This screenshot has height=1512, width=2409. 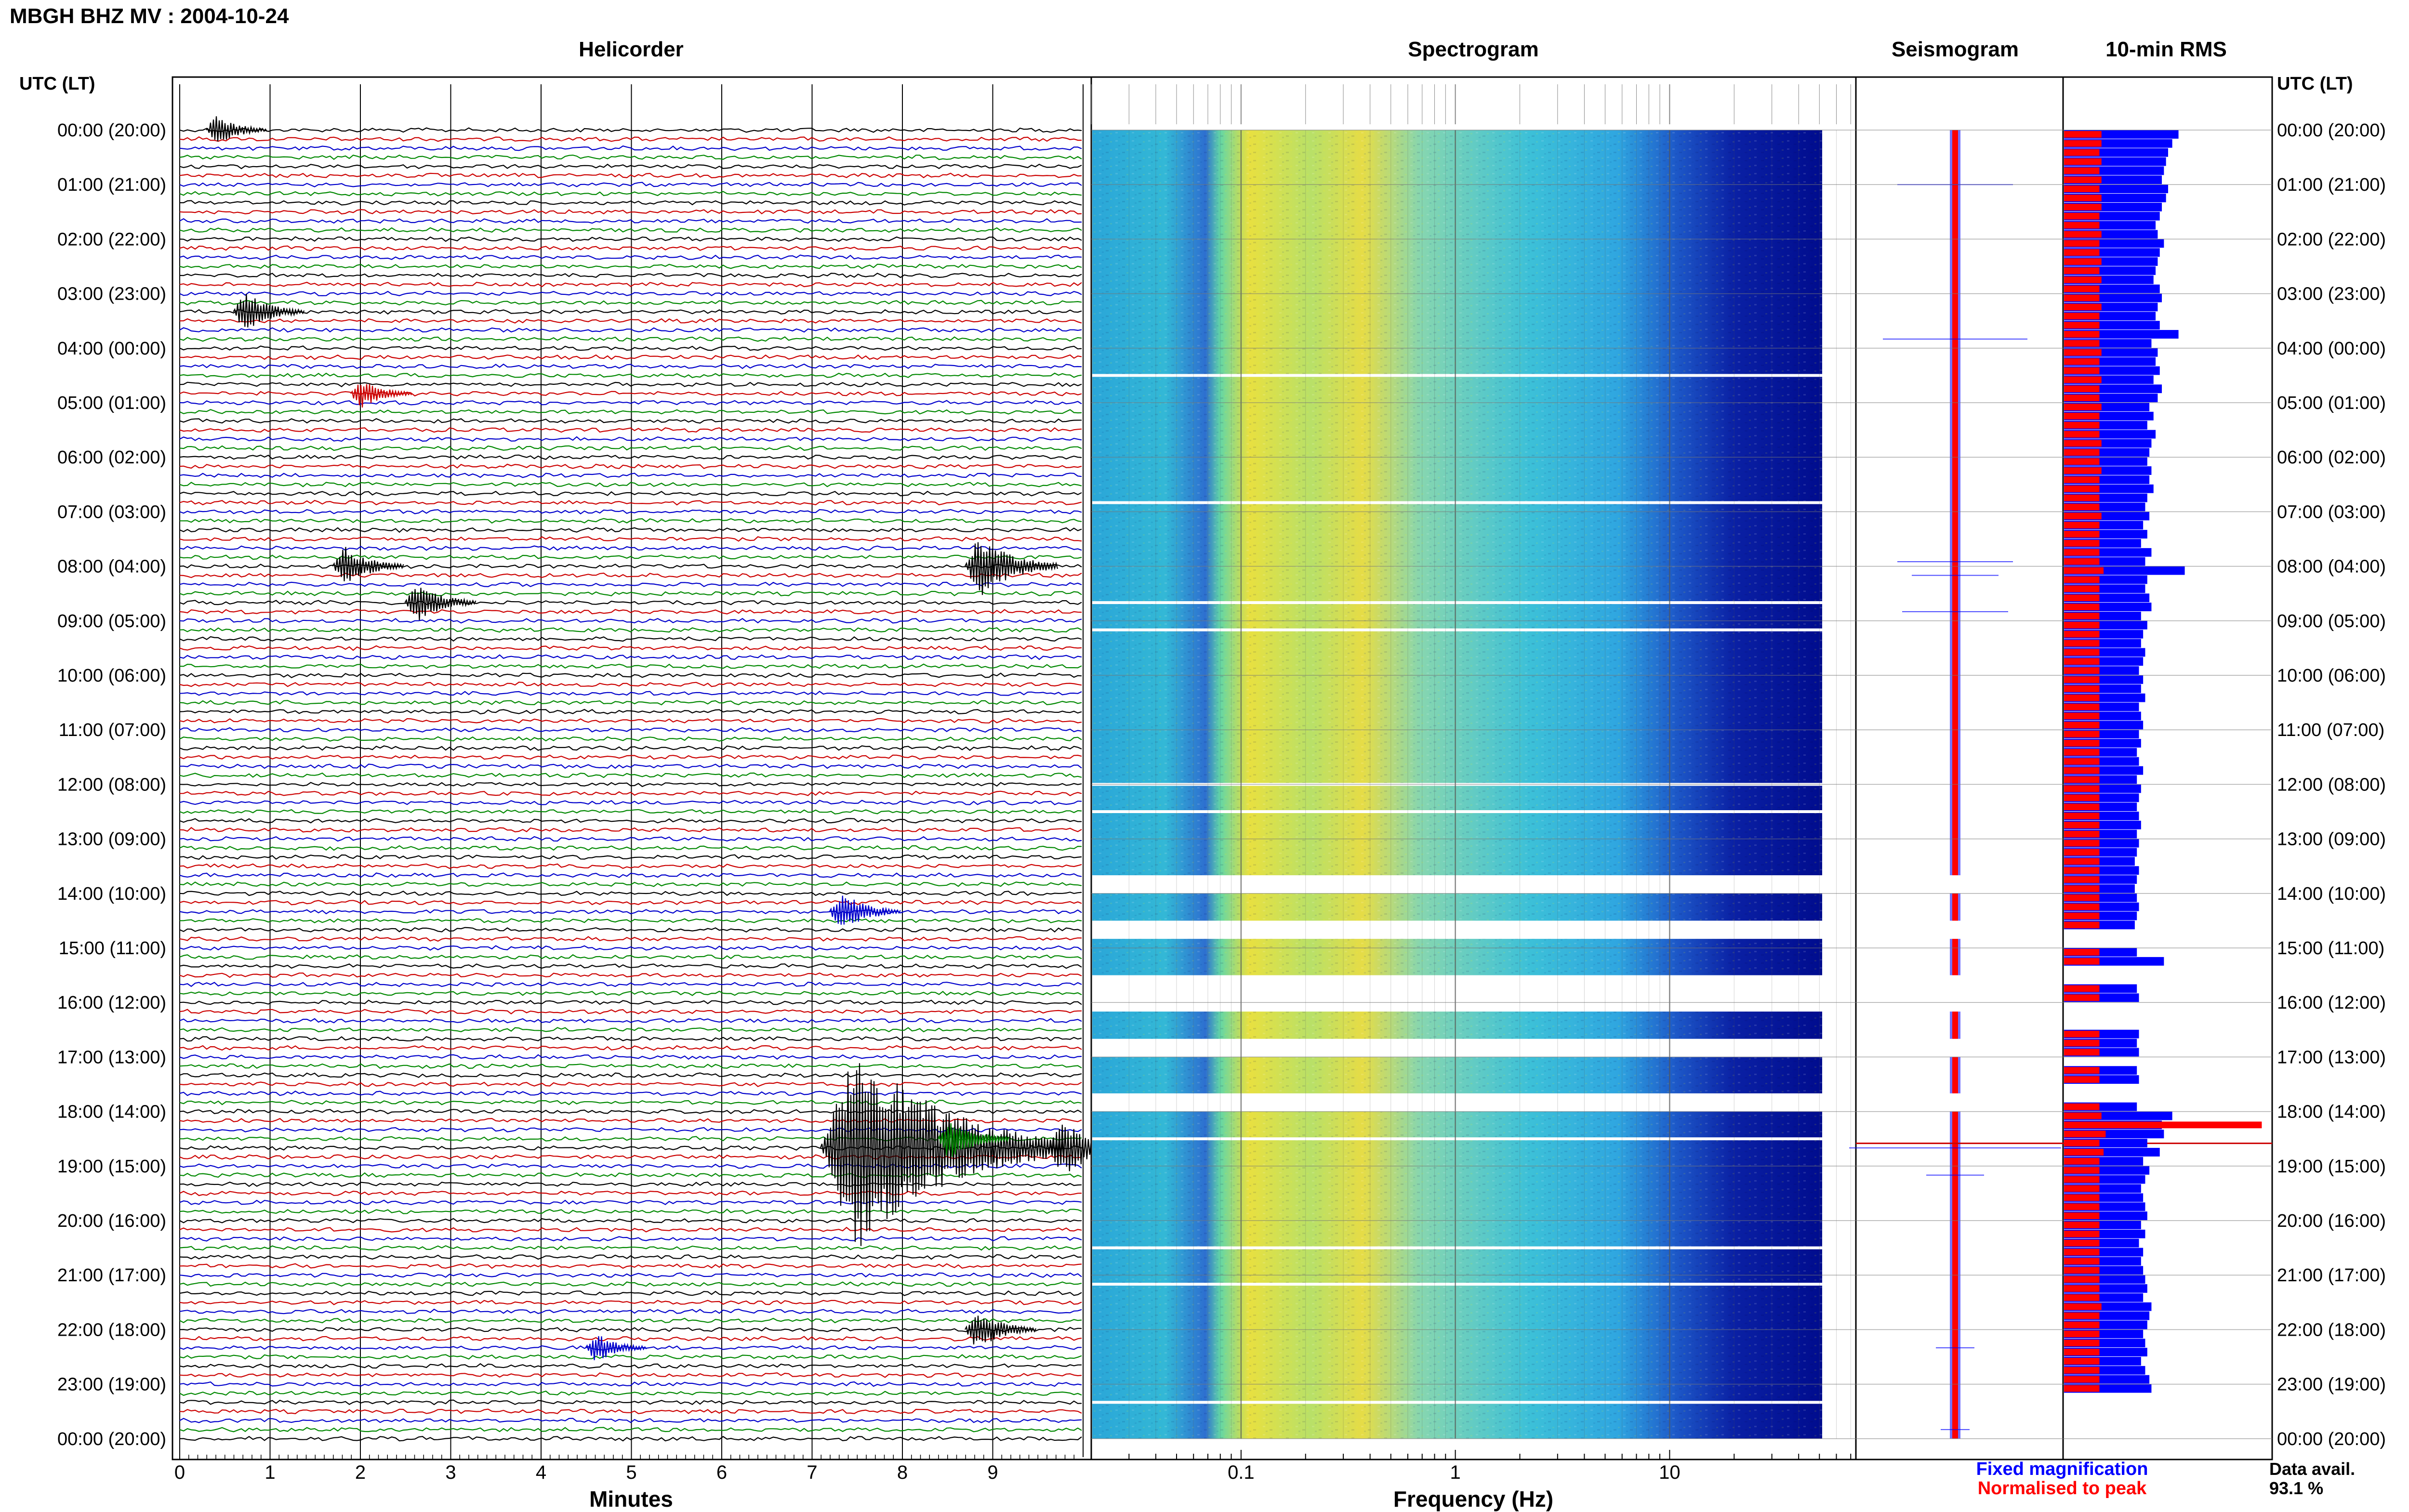 What do you see at coordinates (2331, 676) in the screenshot?
I see `time-label-right: 10:00 (06:00)` at bounding box center [2331, 676].